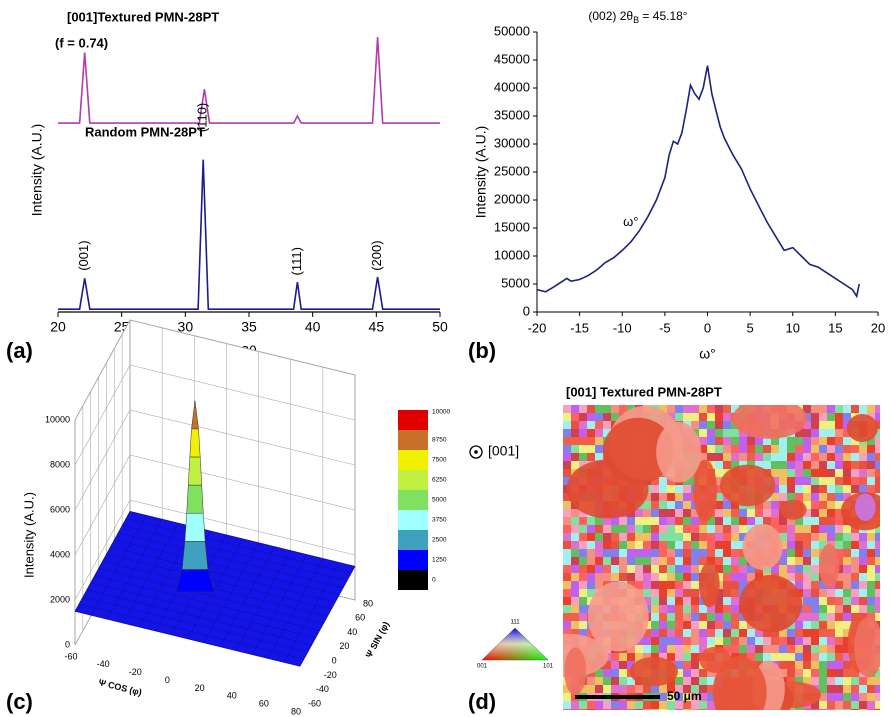 The image size is (893, 717). What do you see at coordinates (537, 327) in the screenshot?
I see `x-tick-label: -20` at bounding box center [537, 327].